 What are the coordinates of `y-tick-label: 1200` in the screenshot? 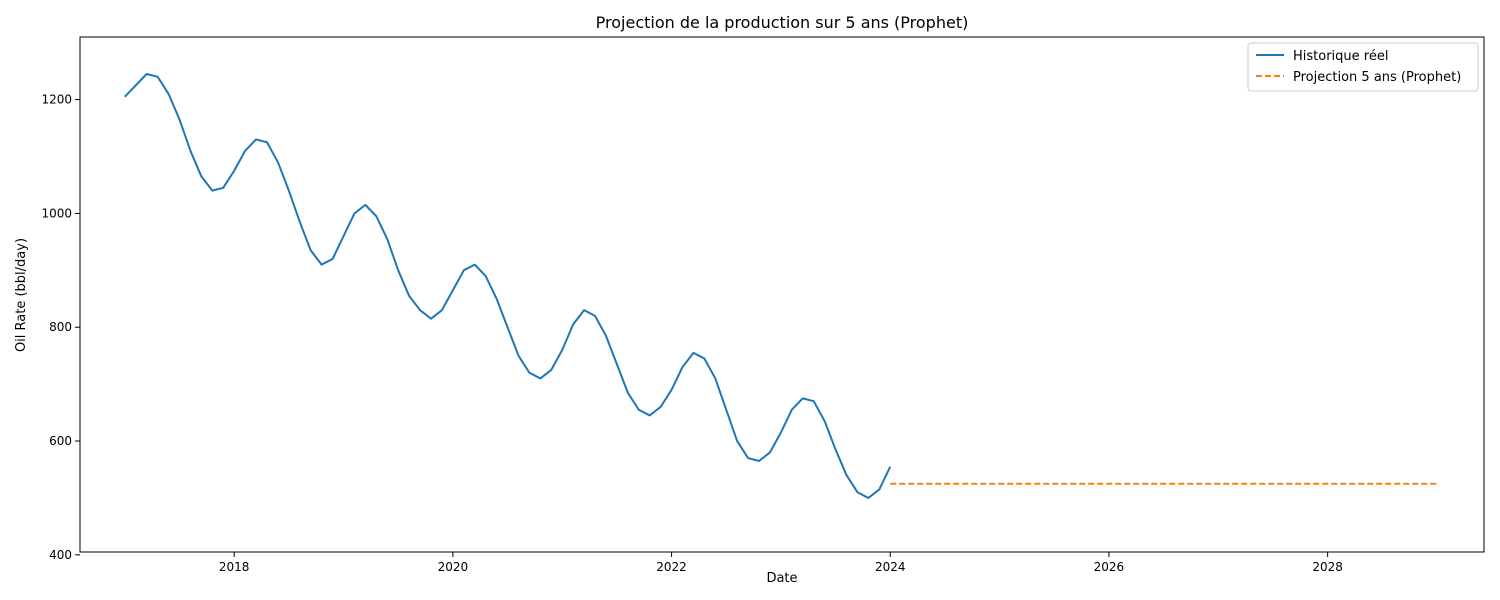 It's located at (56, 100).